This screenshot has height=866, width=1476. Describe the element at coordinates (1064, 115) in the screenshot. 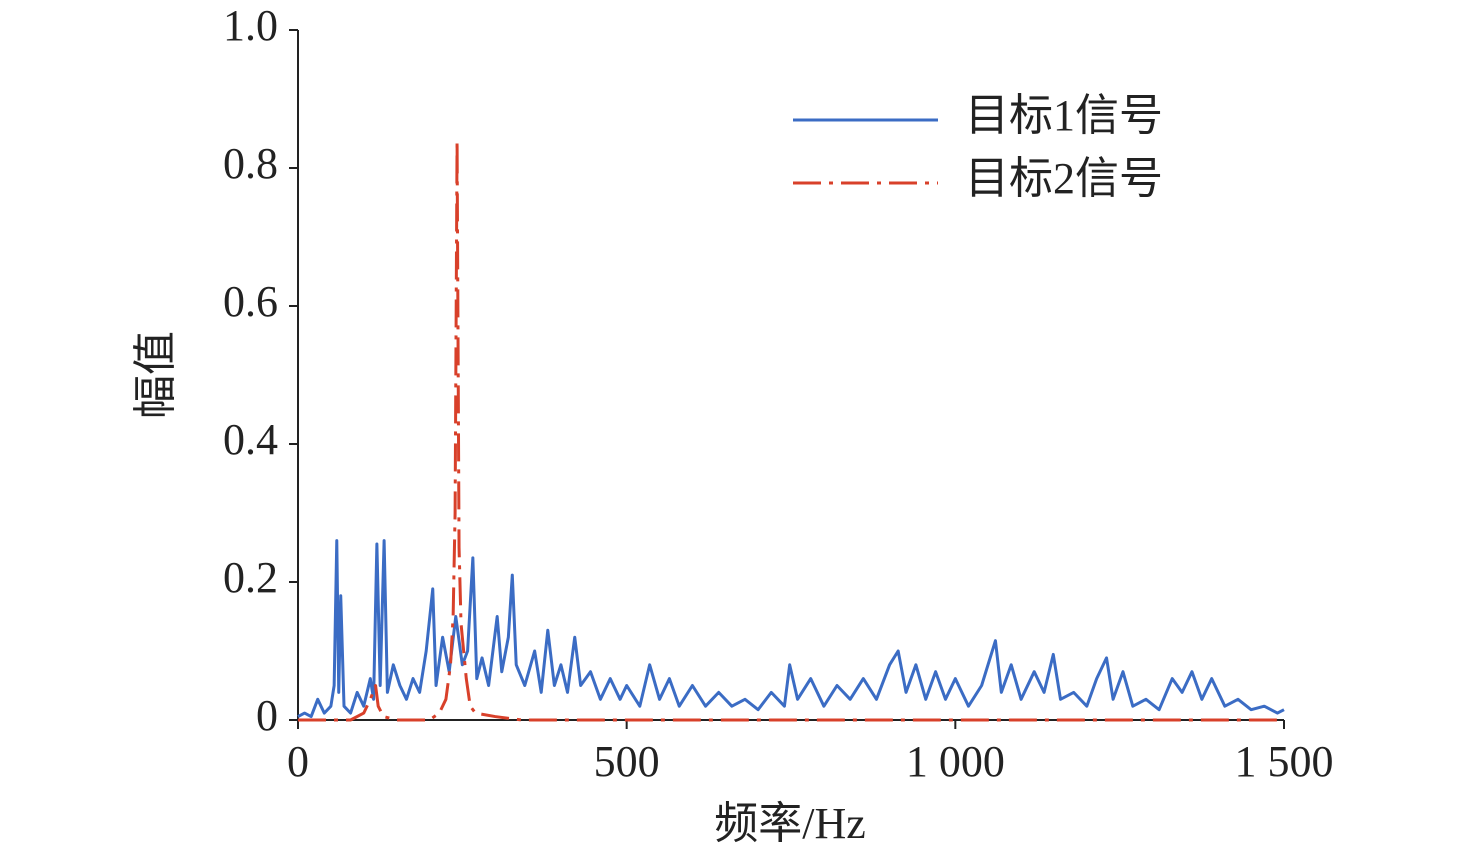

I see `legend-label: 目标1信号` at that location.